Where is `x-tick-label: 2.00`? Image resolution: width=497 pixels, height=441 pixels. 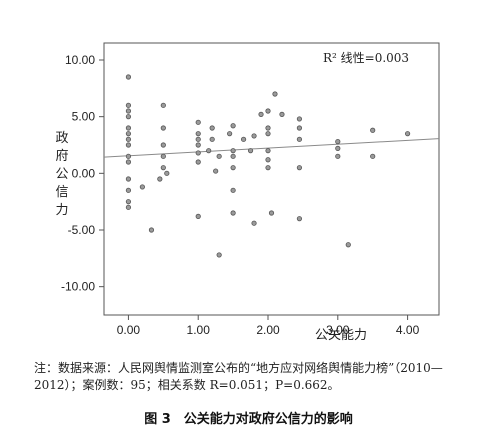
x-tick-label: 2.00 is located at coordinates (268, 330).